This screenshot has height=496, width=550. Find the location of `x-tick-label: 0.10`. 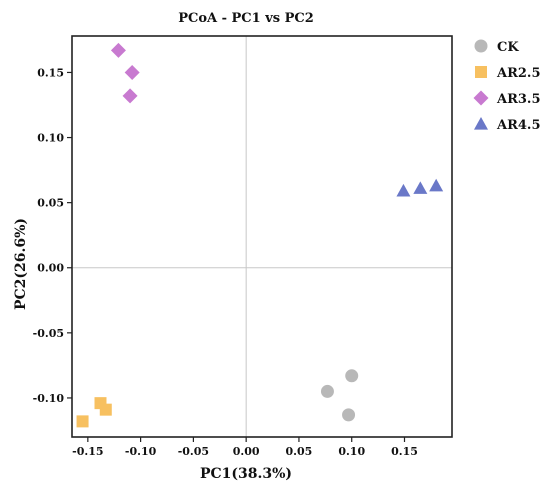

x-tick-label: 0.10 is located at coordinates (351, 451).